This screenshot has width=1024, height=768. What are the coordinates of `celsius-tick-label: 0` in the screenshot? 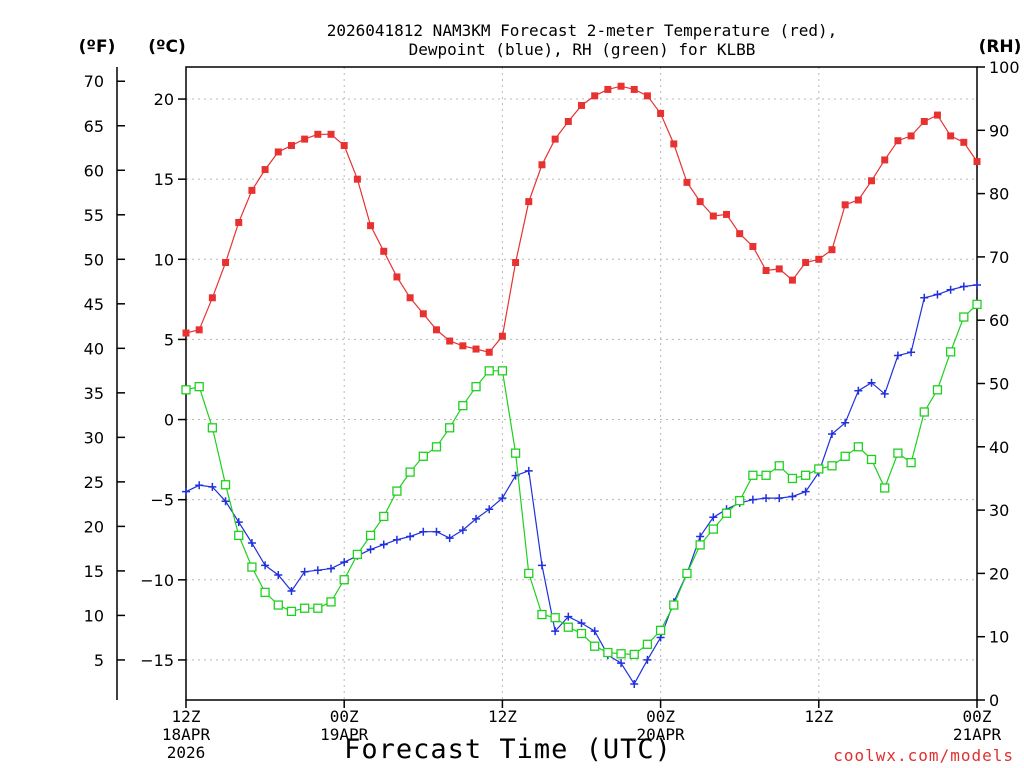 It's located at (169, 420).